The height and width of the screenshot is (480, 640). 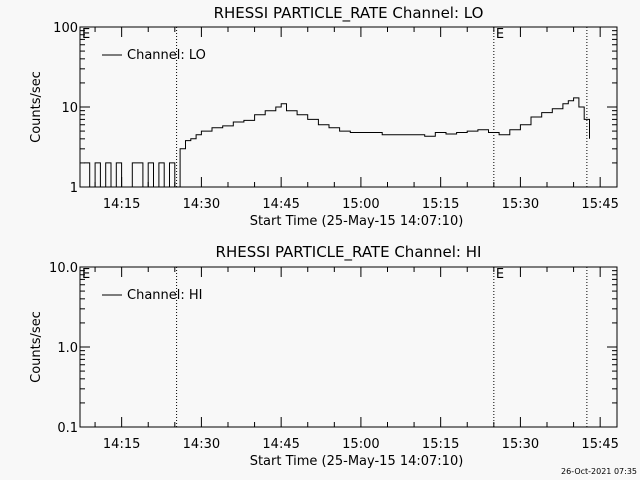 What do you see at coordinates (349, 252) in the screenshot?
I see `chart-title: RHESSI PARTICLE_RATE Channel: HI` at bounding box center [349, 252].